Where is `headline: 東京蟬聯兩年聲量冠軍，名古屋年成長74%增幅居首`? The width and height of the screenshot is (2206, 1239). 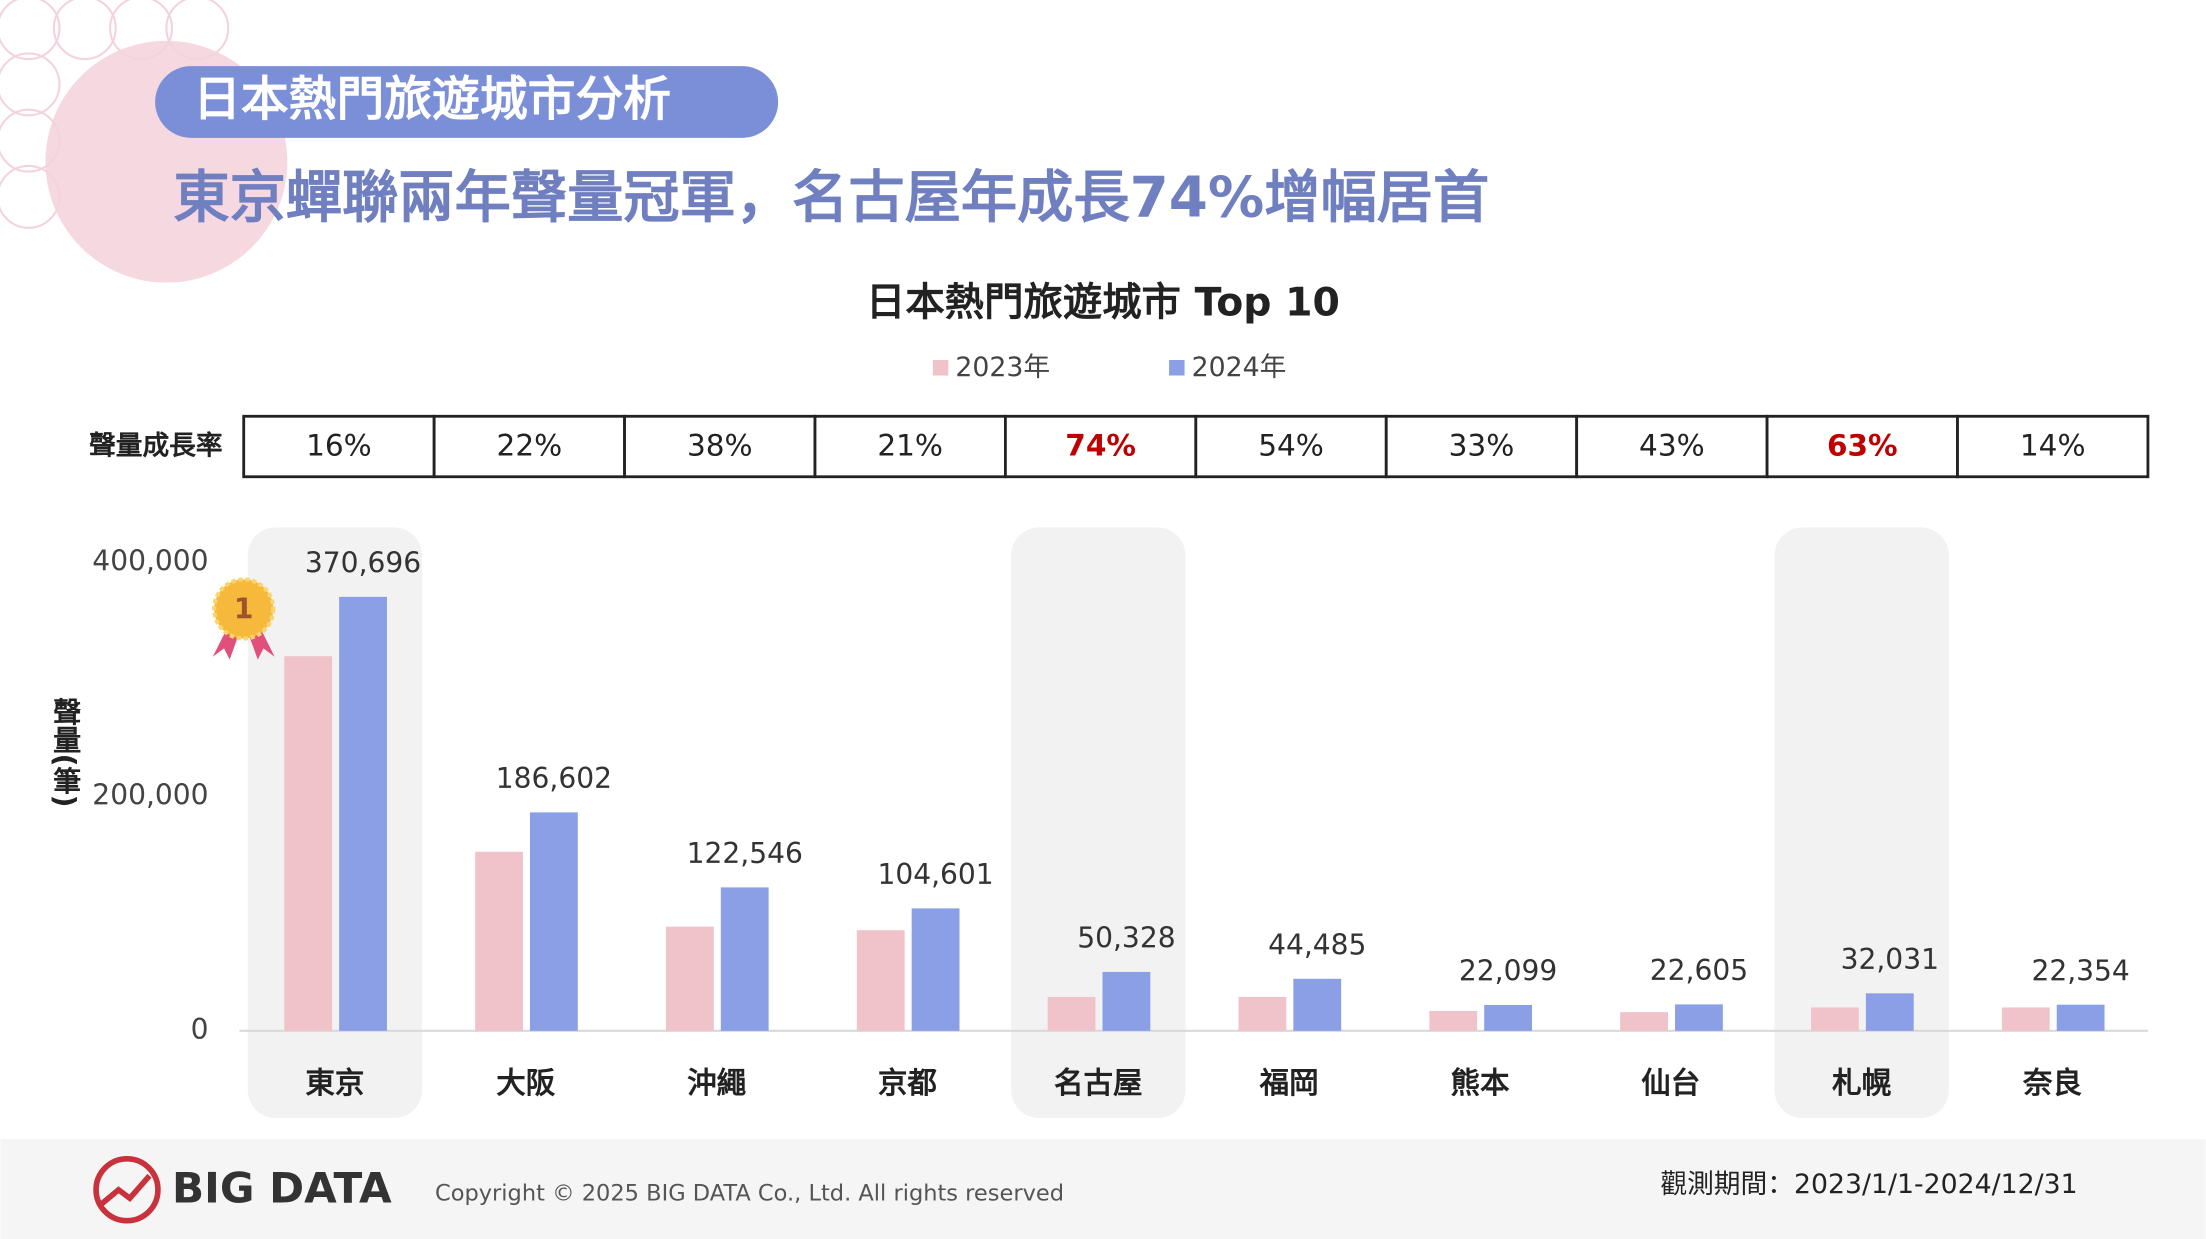 headline: 東京蟬聯兩年聲量冠軍，名古屋年成長74%增幅居首 is located at coordinates (831, 198).